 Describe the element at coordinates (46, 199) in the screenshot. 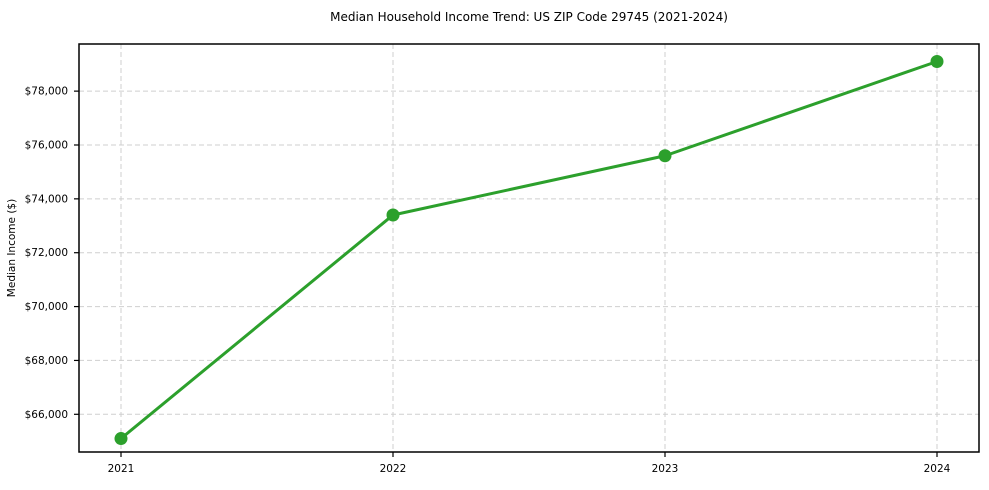

I see `y-tick-label: $74,000` at that location.